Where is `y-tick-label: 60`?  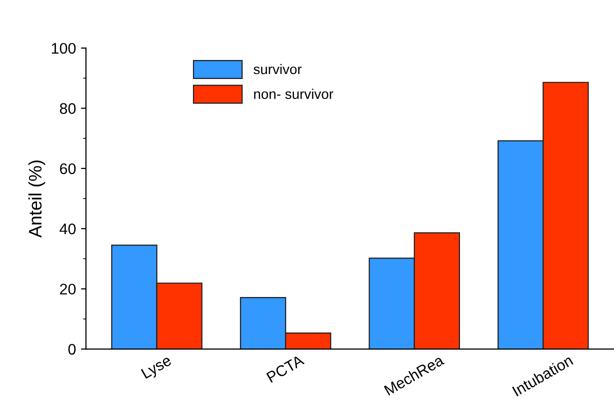
y-tick-label: 60 is located at coordinates (68, 168).